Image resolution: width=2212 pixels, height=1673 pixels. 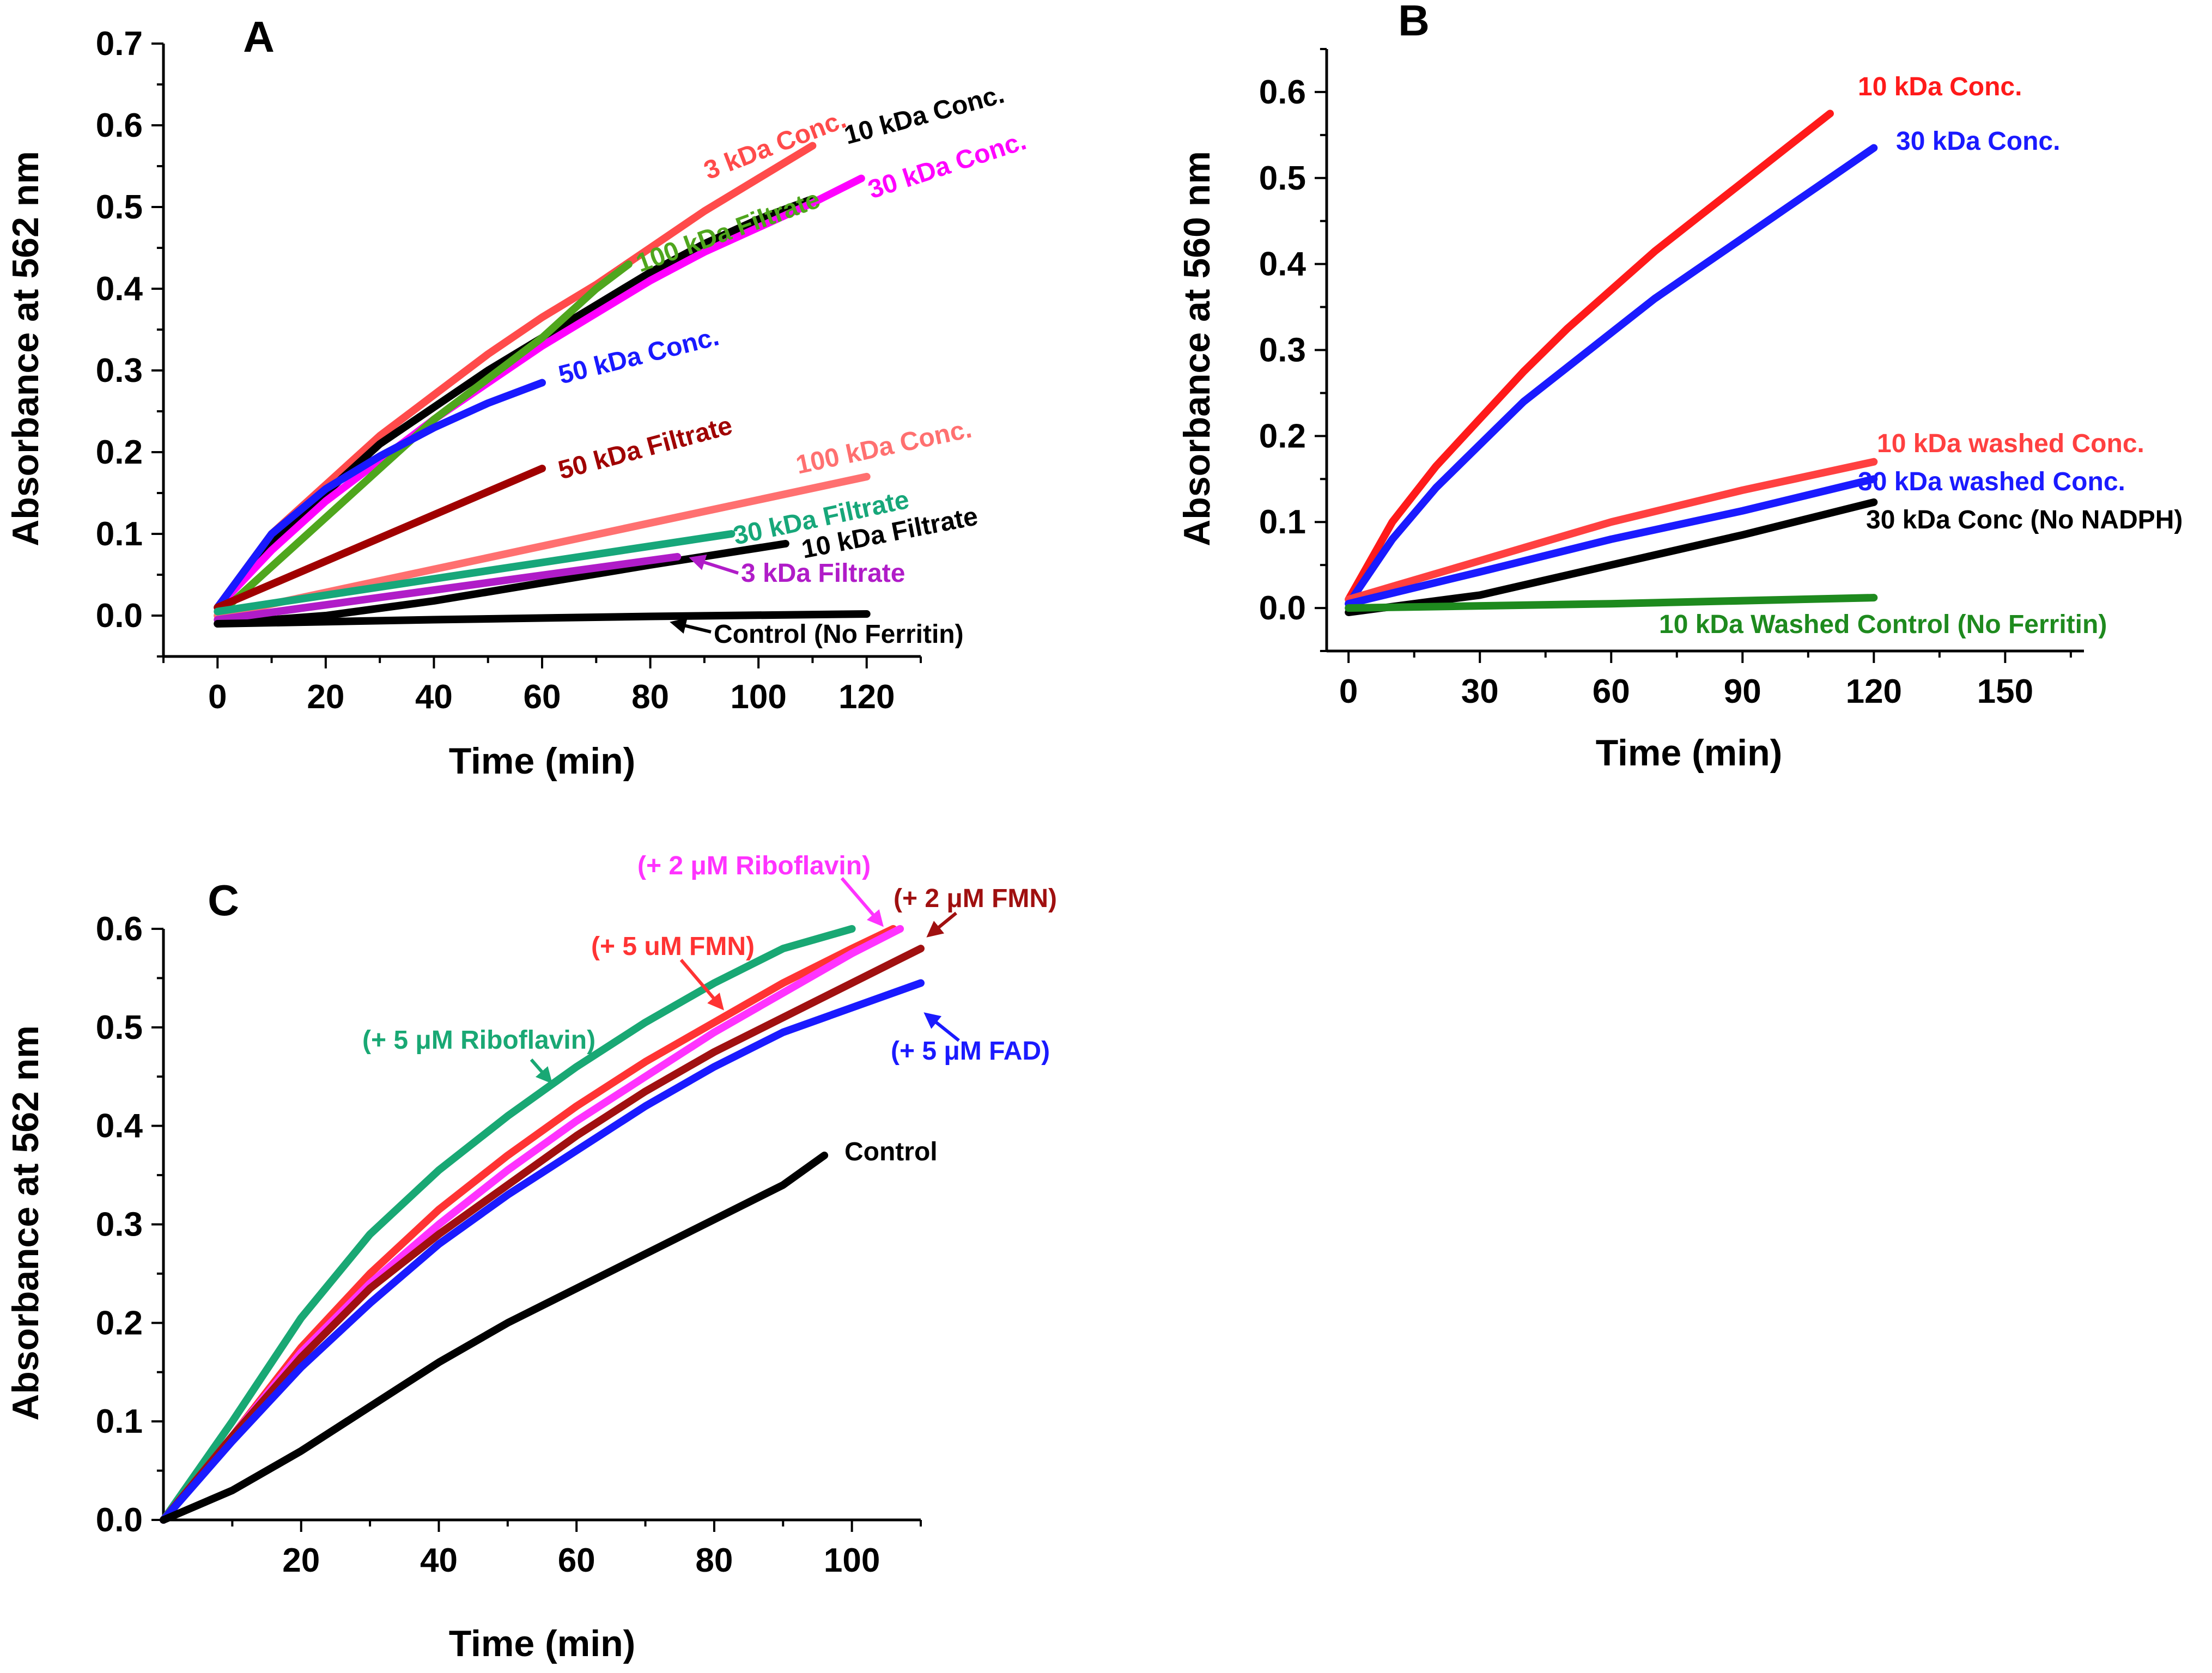 I want to click on series-label-3-kda-filtrate: 3 kDa Filtrate, so click(x=823, y=573).